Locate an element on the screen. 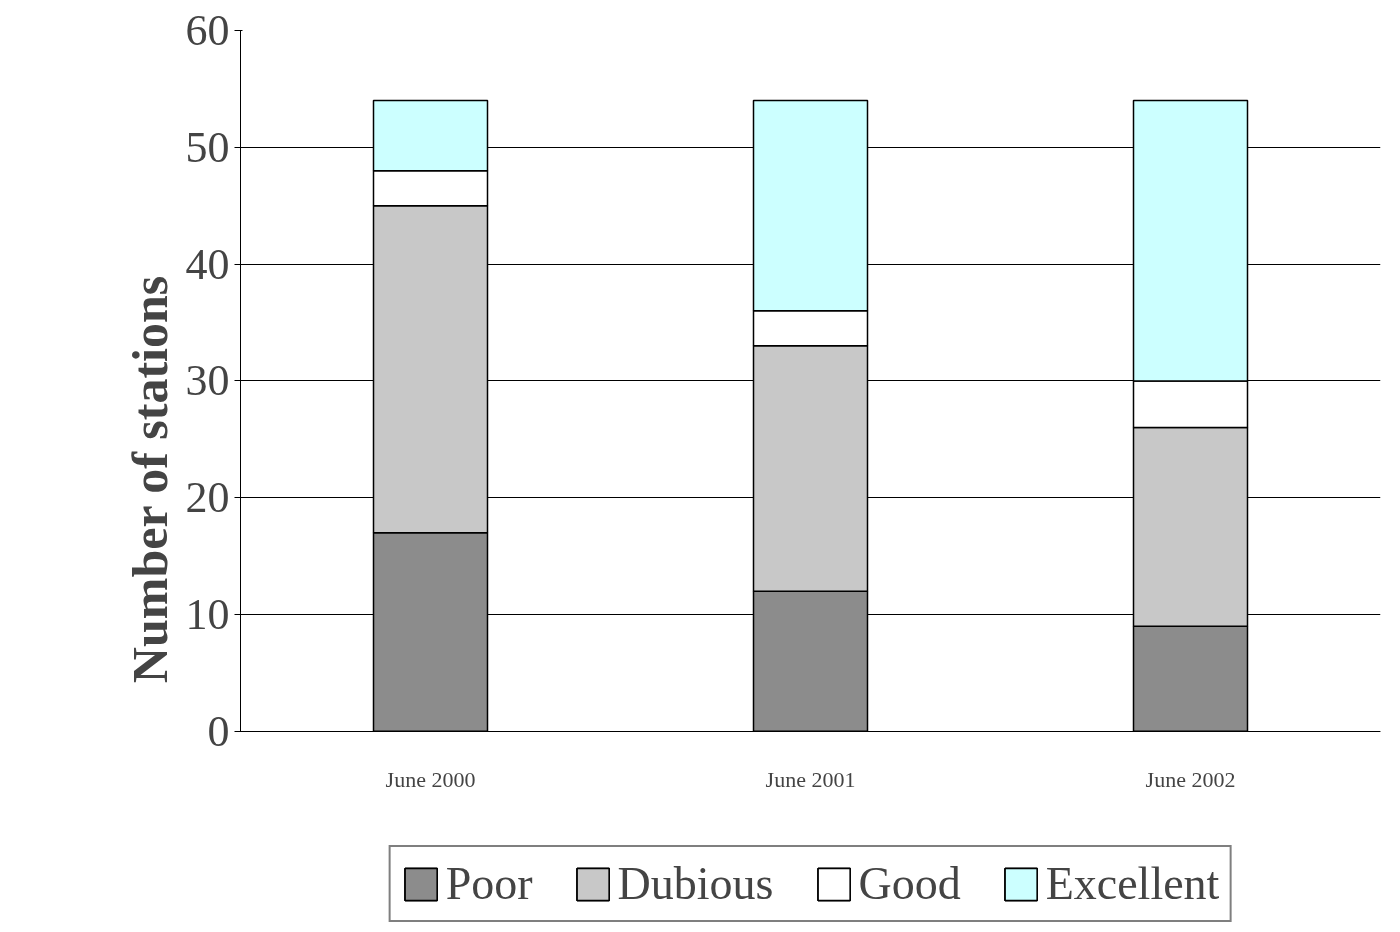  legend-label: Excellent is located at coordinates (1132, 883).